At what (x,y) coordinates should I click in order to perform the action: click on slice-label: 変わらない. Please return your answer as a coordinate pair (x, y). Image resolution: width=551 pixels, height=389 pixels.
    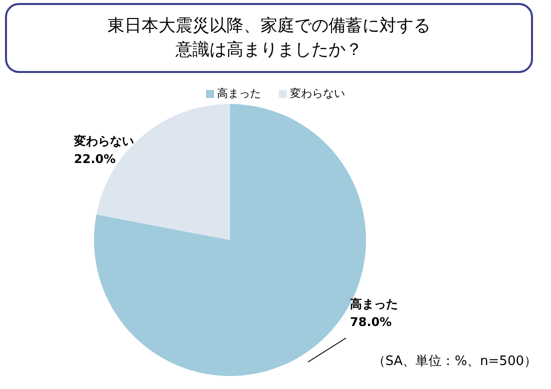
    Looking at the image, I should click on (103, 141).